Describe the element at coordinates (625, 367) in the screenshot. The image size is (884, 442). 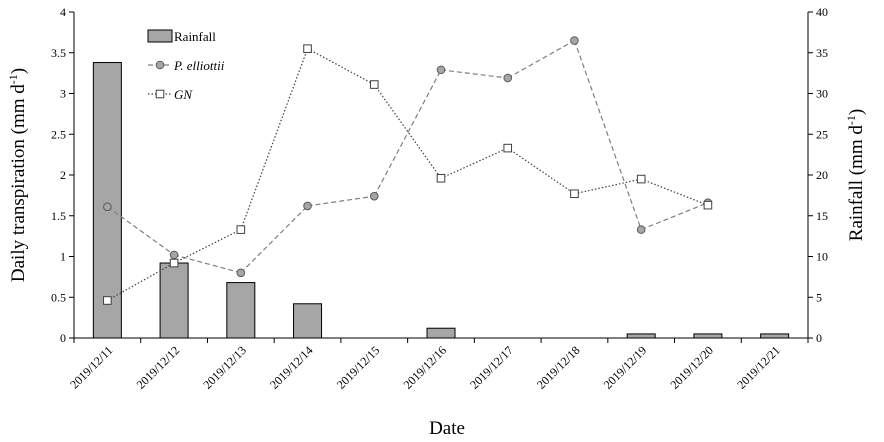
I see `x-tick-label: 2019/12/19` at that location.